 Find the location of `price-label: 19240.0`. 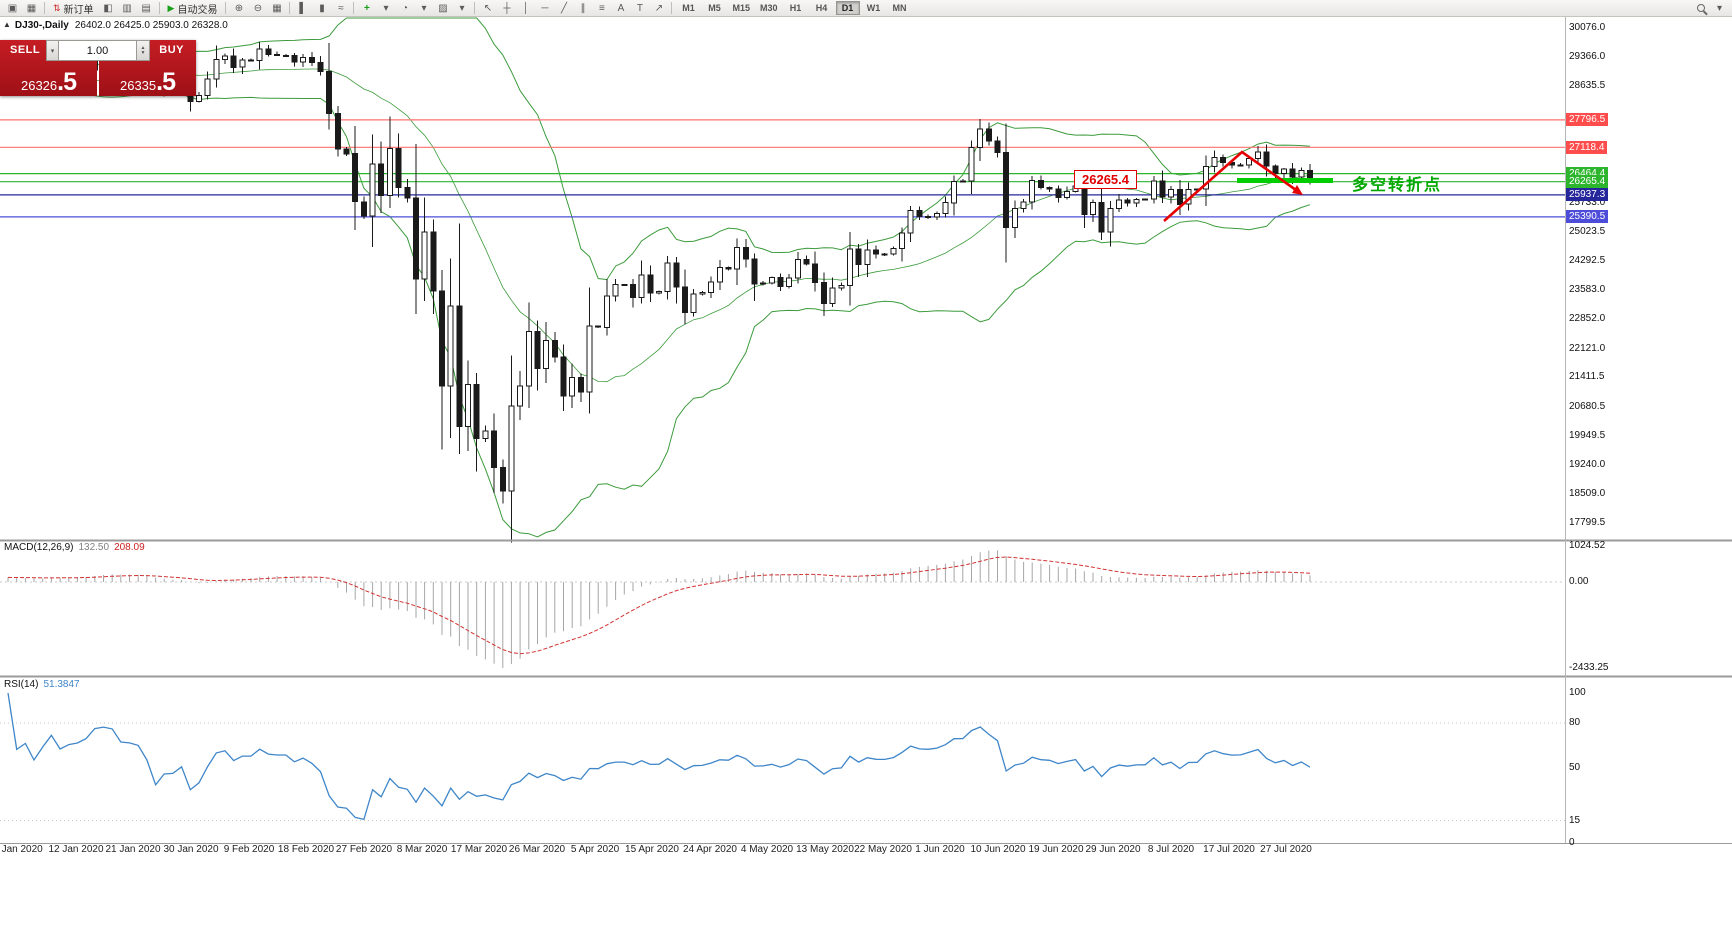

price-label: 19240.0 is located at coordinates (1587, 464).